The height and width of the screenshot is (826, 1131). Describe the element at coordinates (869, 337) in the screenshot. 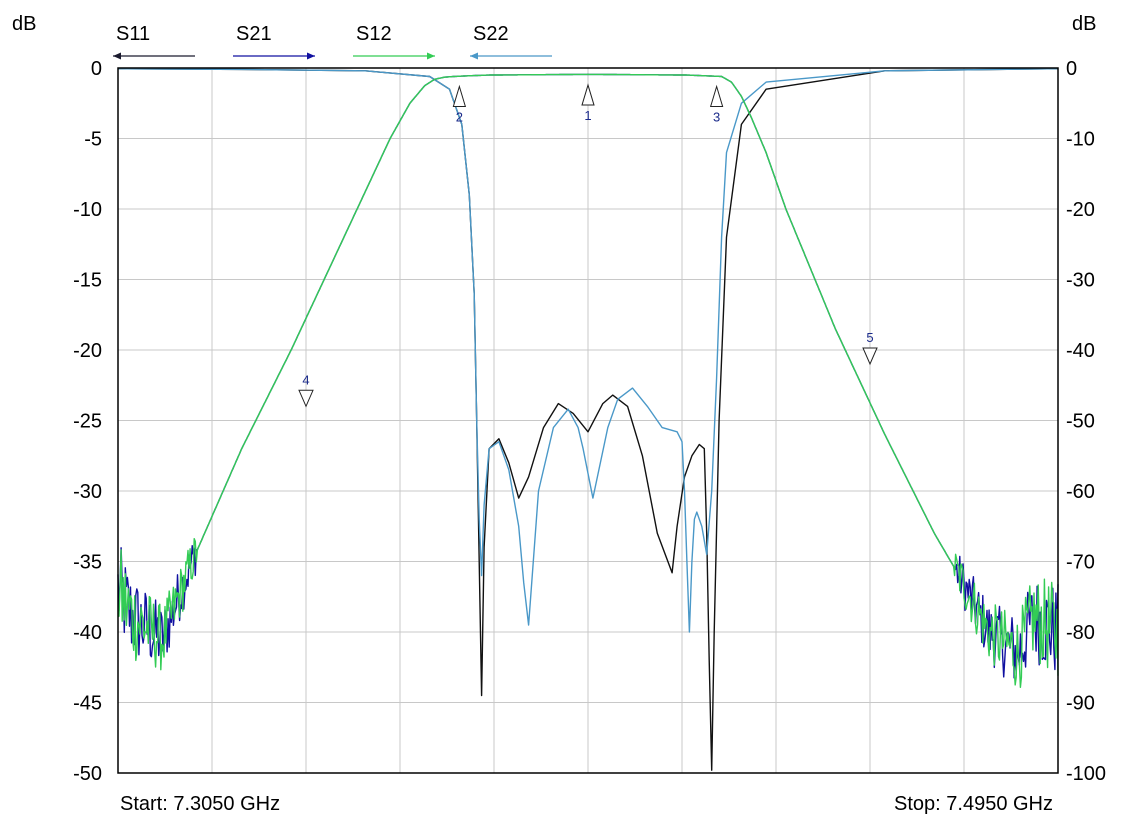

I see `marker-label-5: 5` at that location.